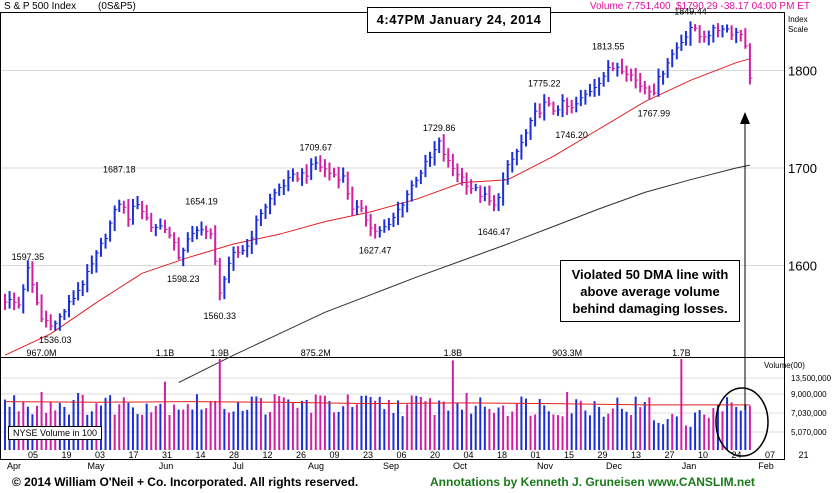 The image size is (840, 493). What do you see at coordinates (33, 455) in the screenshot?
I see `x-day-label: 05` at bounding box center [33, 455].